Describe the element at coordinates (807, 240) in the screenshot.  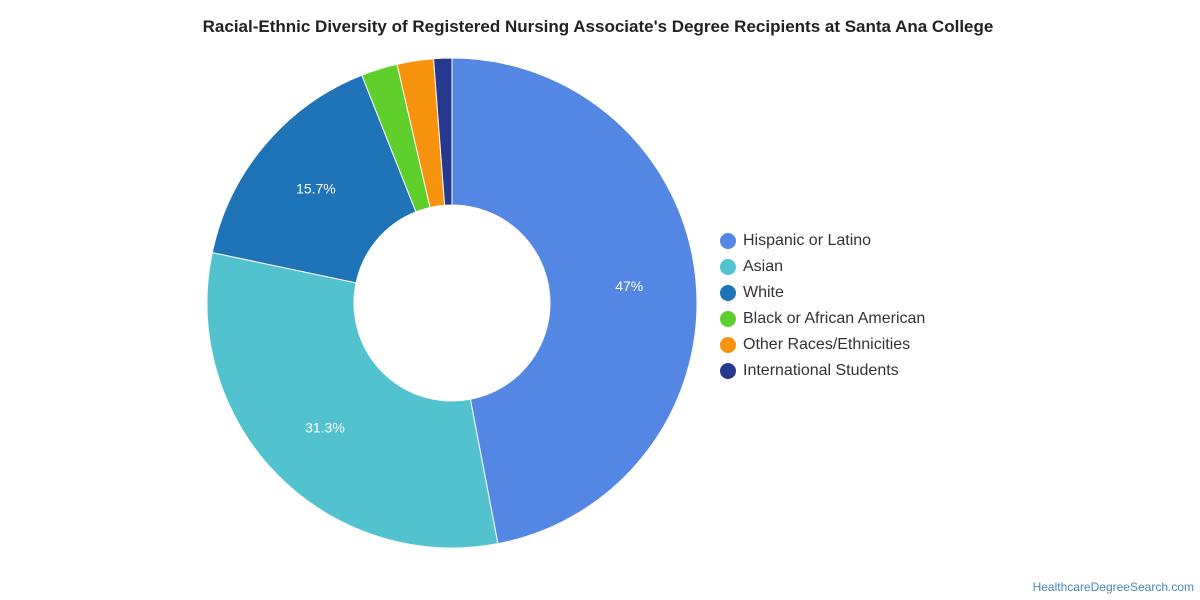
I see `legend-label: Hispanic or Latino` at that location.